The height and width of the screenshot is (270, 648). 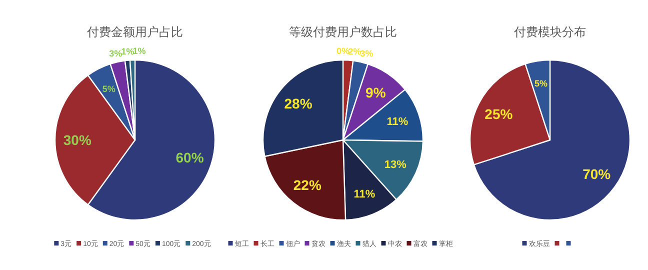 What do you see at coordinates (307, 185) in the screenshot?
I see `data-label: 22%` at bounding box center [307, 185].